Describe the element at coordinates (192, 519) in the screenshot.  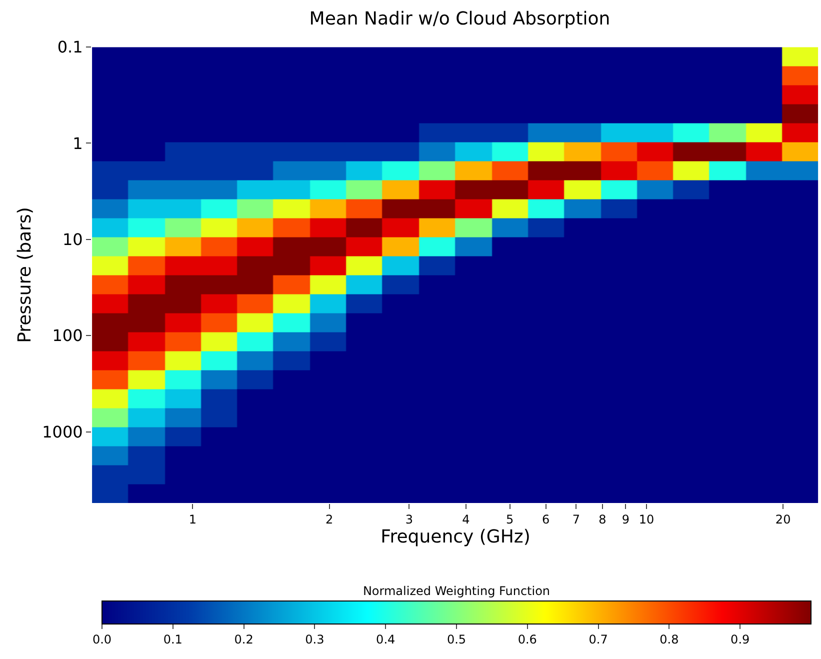
I see `x-tick-label: 1` at that location.